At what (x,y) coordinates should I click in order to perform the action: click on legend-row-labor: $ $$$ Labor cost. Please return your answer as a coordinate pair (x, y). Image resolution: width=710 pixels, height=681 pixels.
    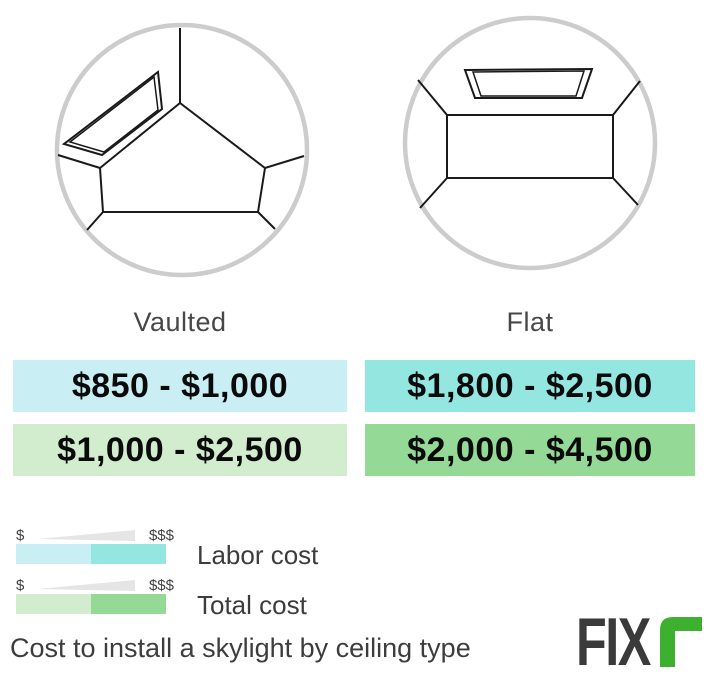
    Looking at the image, I should click on (196, 549).